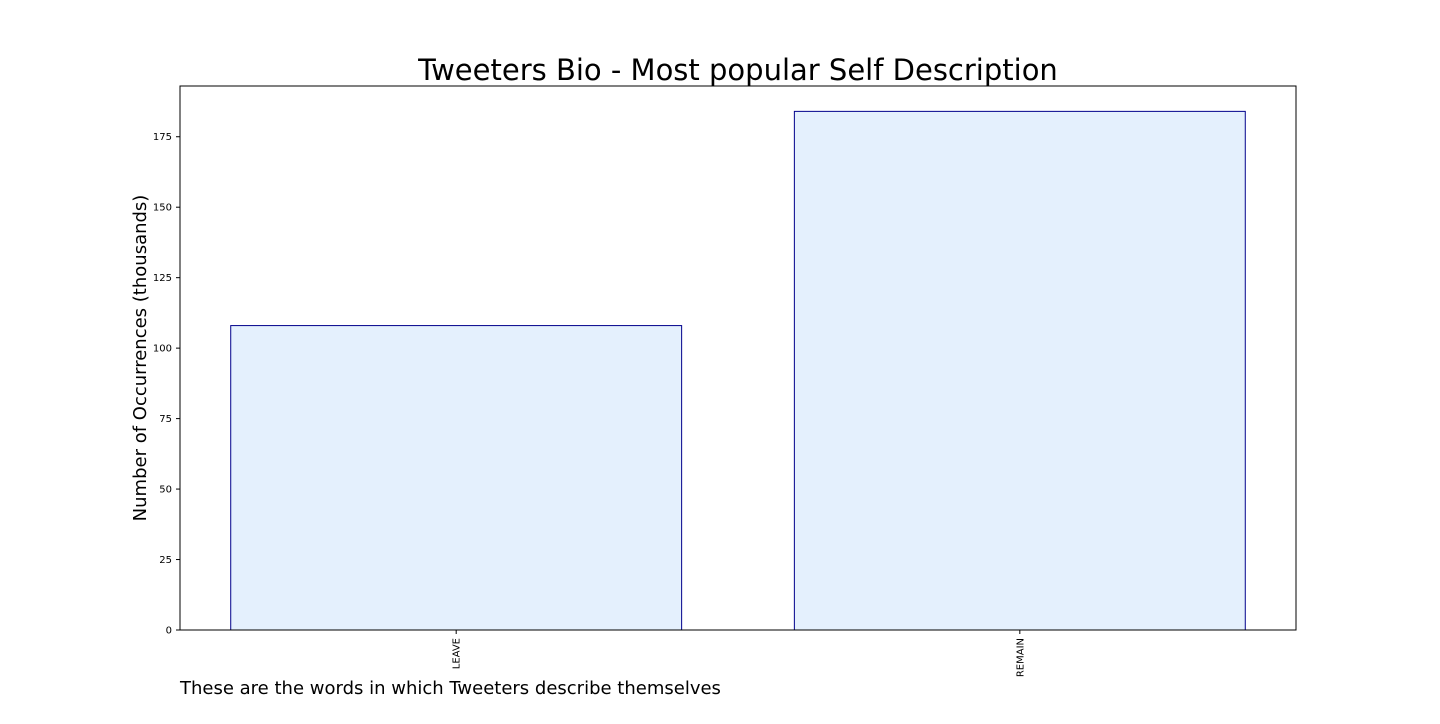 The width and height of the screenshot is (1440, 724). What do you see at coordinates (165, 490) in the screenshot?
I see `y-tick-label: 50` at bounding box center [165, 490].